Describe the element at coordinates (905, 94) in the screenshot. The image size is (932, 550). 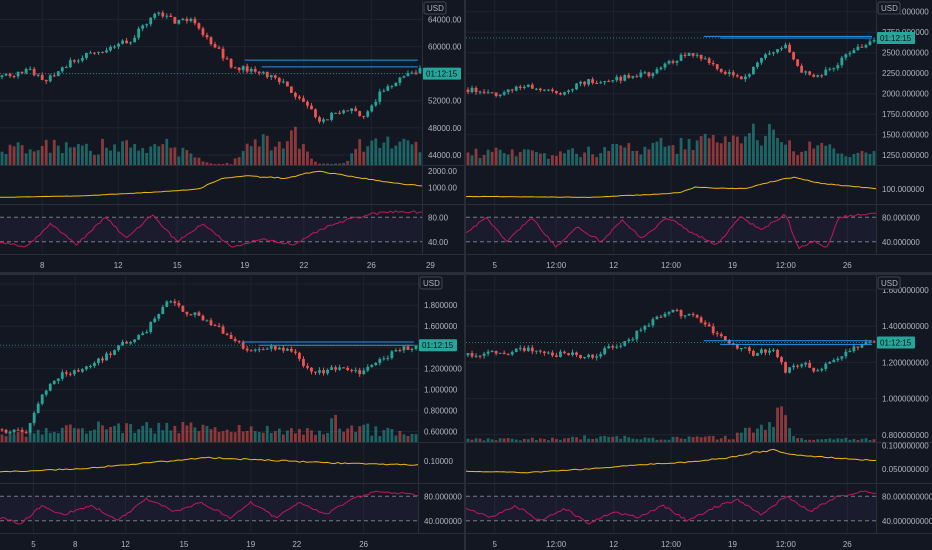
I see `price-tick-label: 2000.000000` at that location.